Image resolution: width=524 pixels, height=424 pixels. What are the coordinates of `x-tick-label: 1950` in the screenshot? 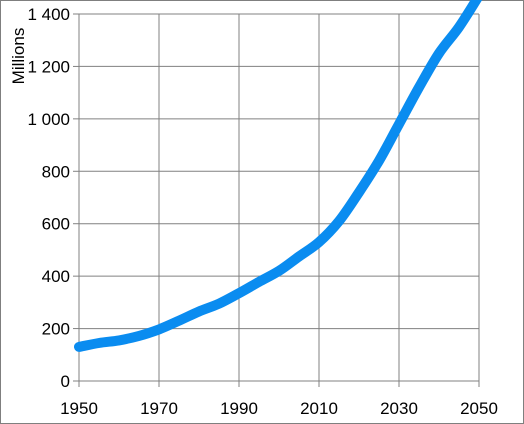 It's located at (79, 408).